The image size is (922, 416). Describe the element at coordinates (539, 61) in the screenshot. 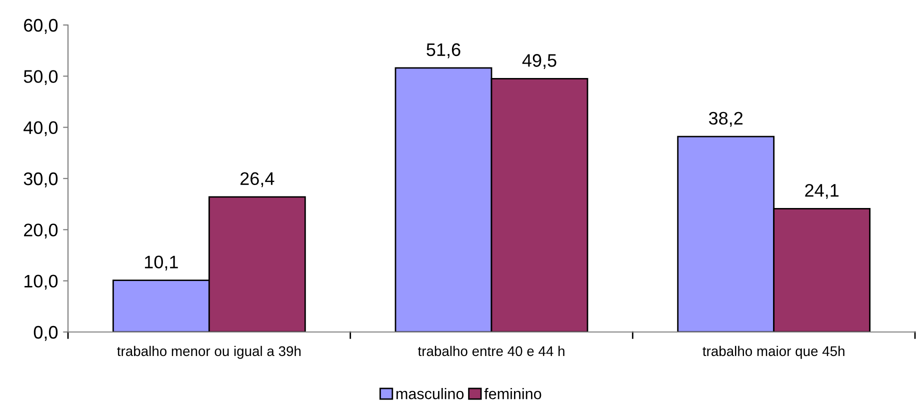

I see `data-label: 49,5` at that location.